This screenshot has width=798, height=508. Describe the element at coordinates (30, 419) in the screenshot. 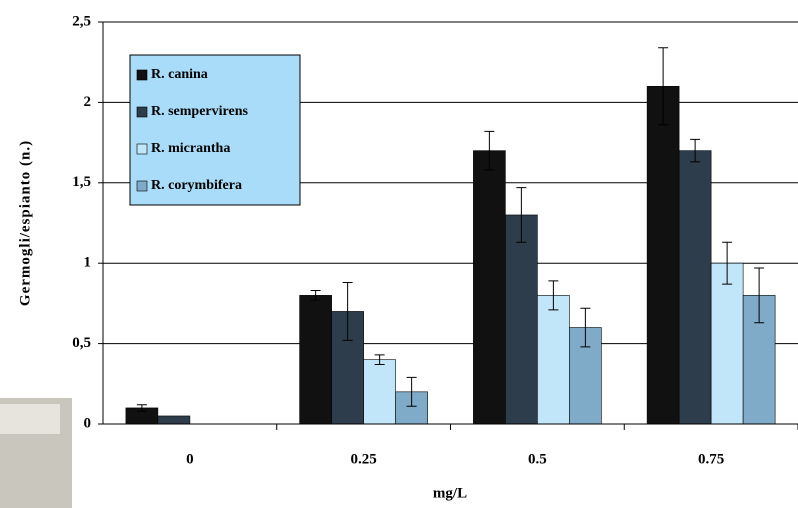

I see `photo-highlight` at that location.